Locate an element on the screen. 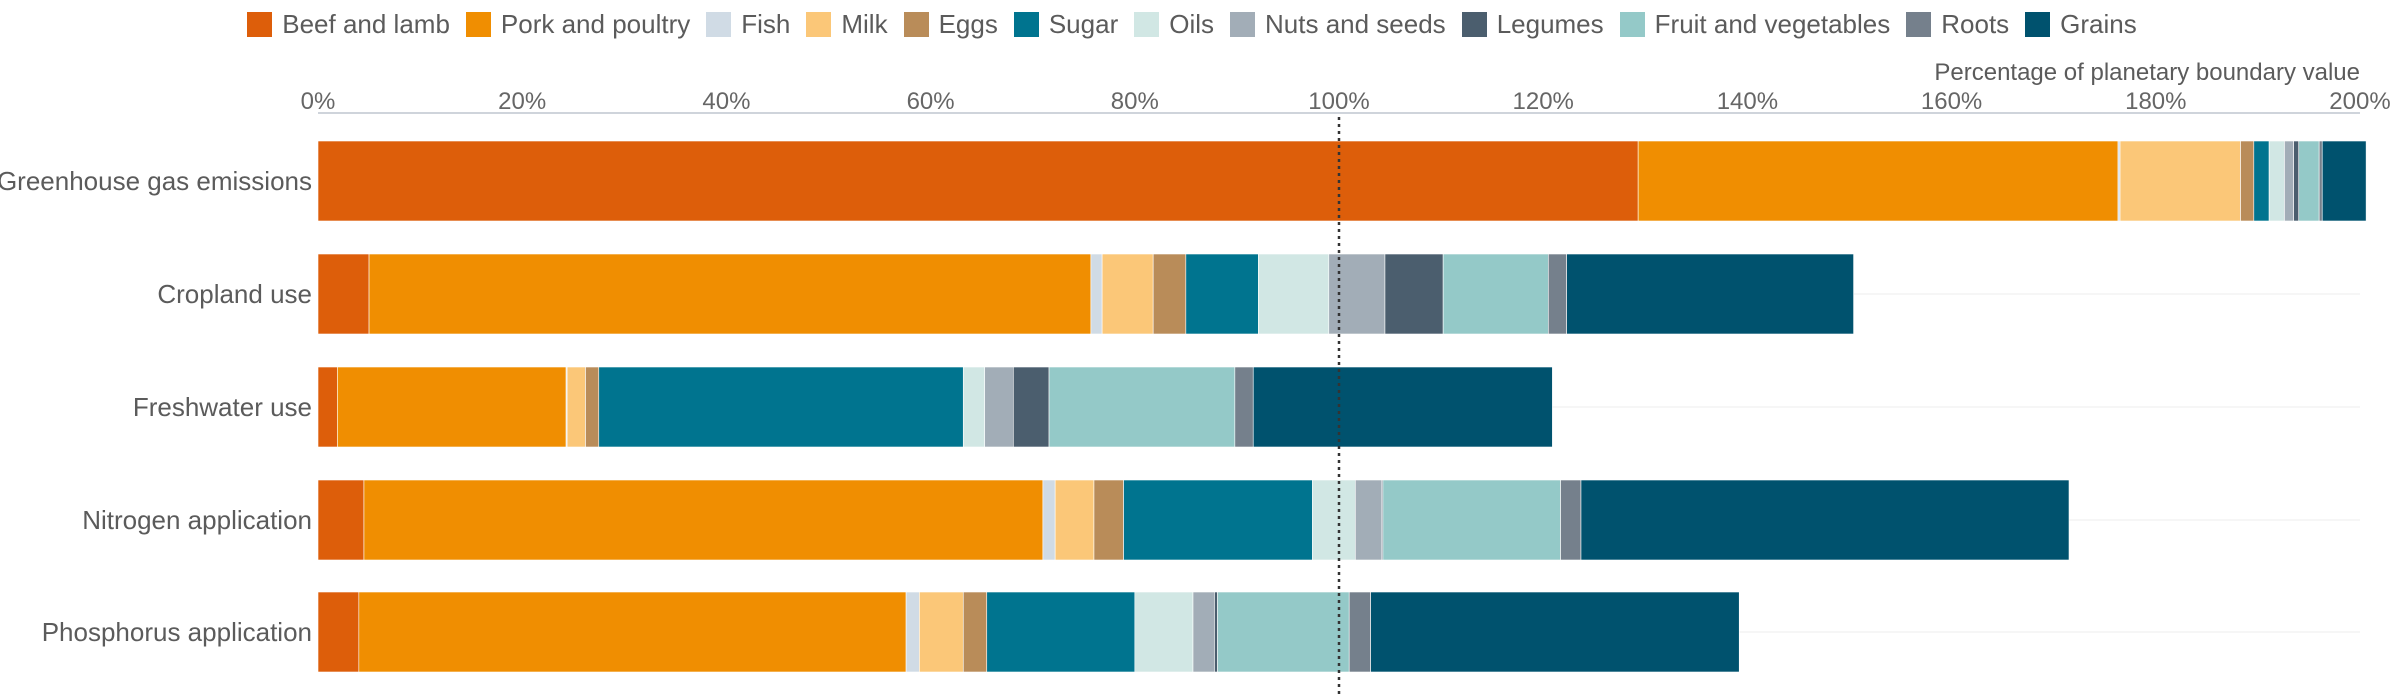  category-label: Phosphorus application is located at coordinates (177, 632).